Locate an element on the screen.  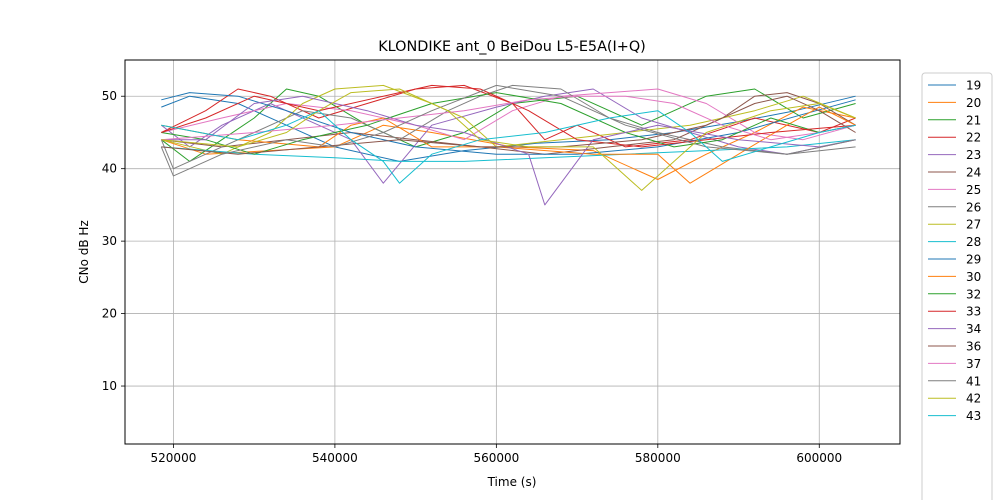
y-tick-label: 50 is located at coordinates (109, 96).